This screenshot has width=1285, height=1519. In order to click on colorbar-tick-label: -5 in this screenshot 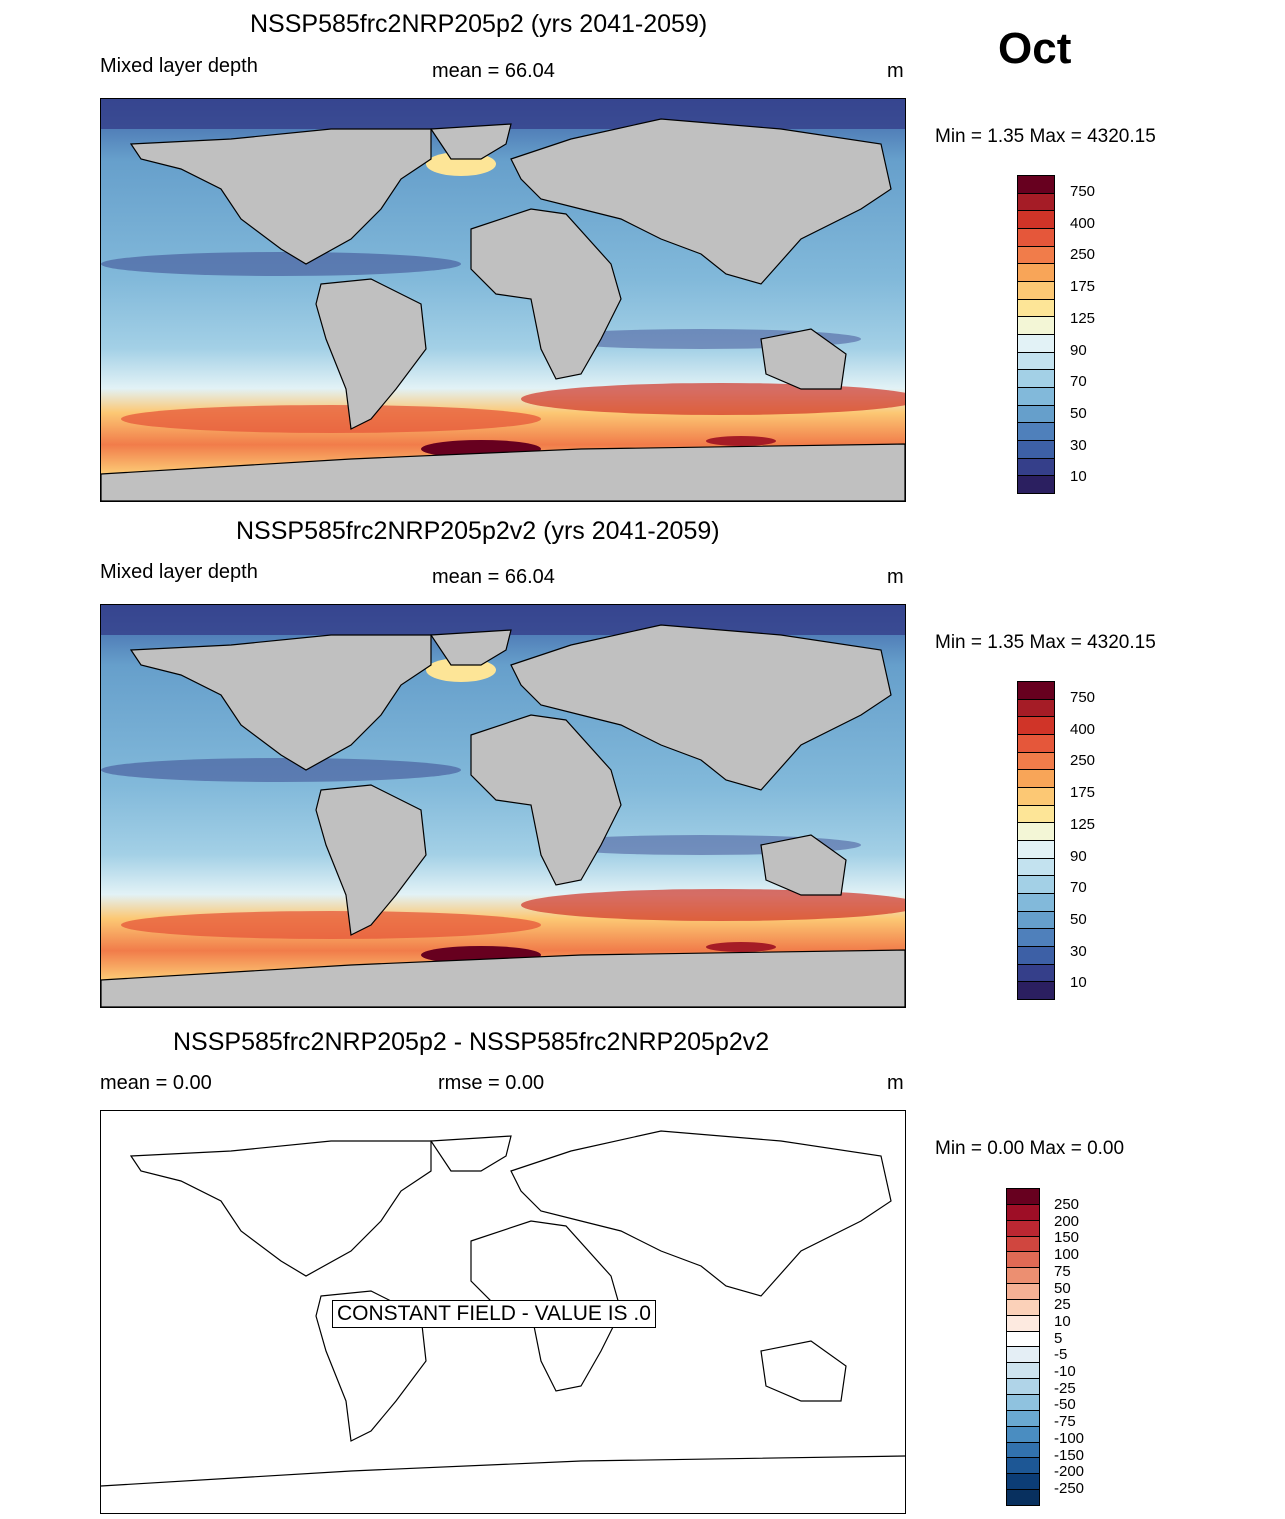, I will do `click(1061, 1355)`.